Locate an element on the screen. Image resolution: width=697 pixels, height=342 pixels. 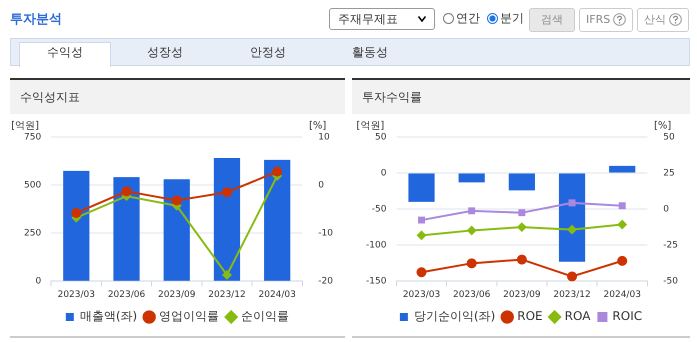
chart-title: 수익성지표 is located at coordinates (177, 96).